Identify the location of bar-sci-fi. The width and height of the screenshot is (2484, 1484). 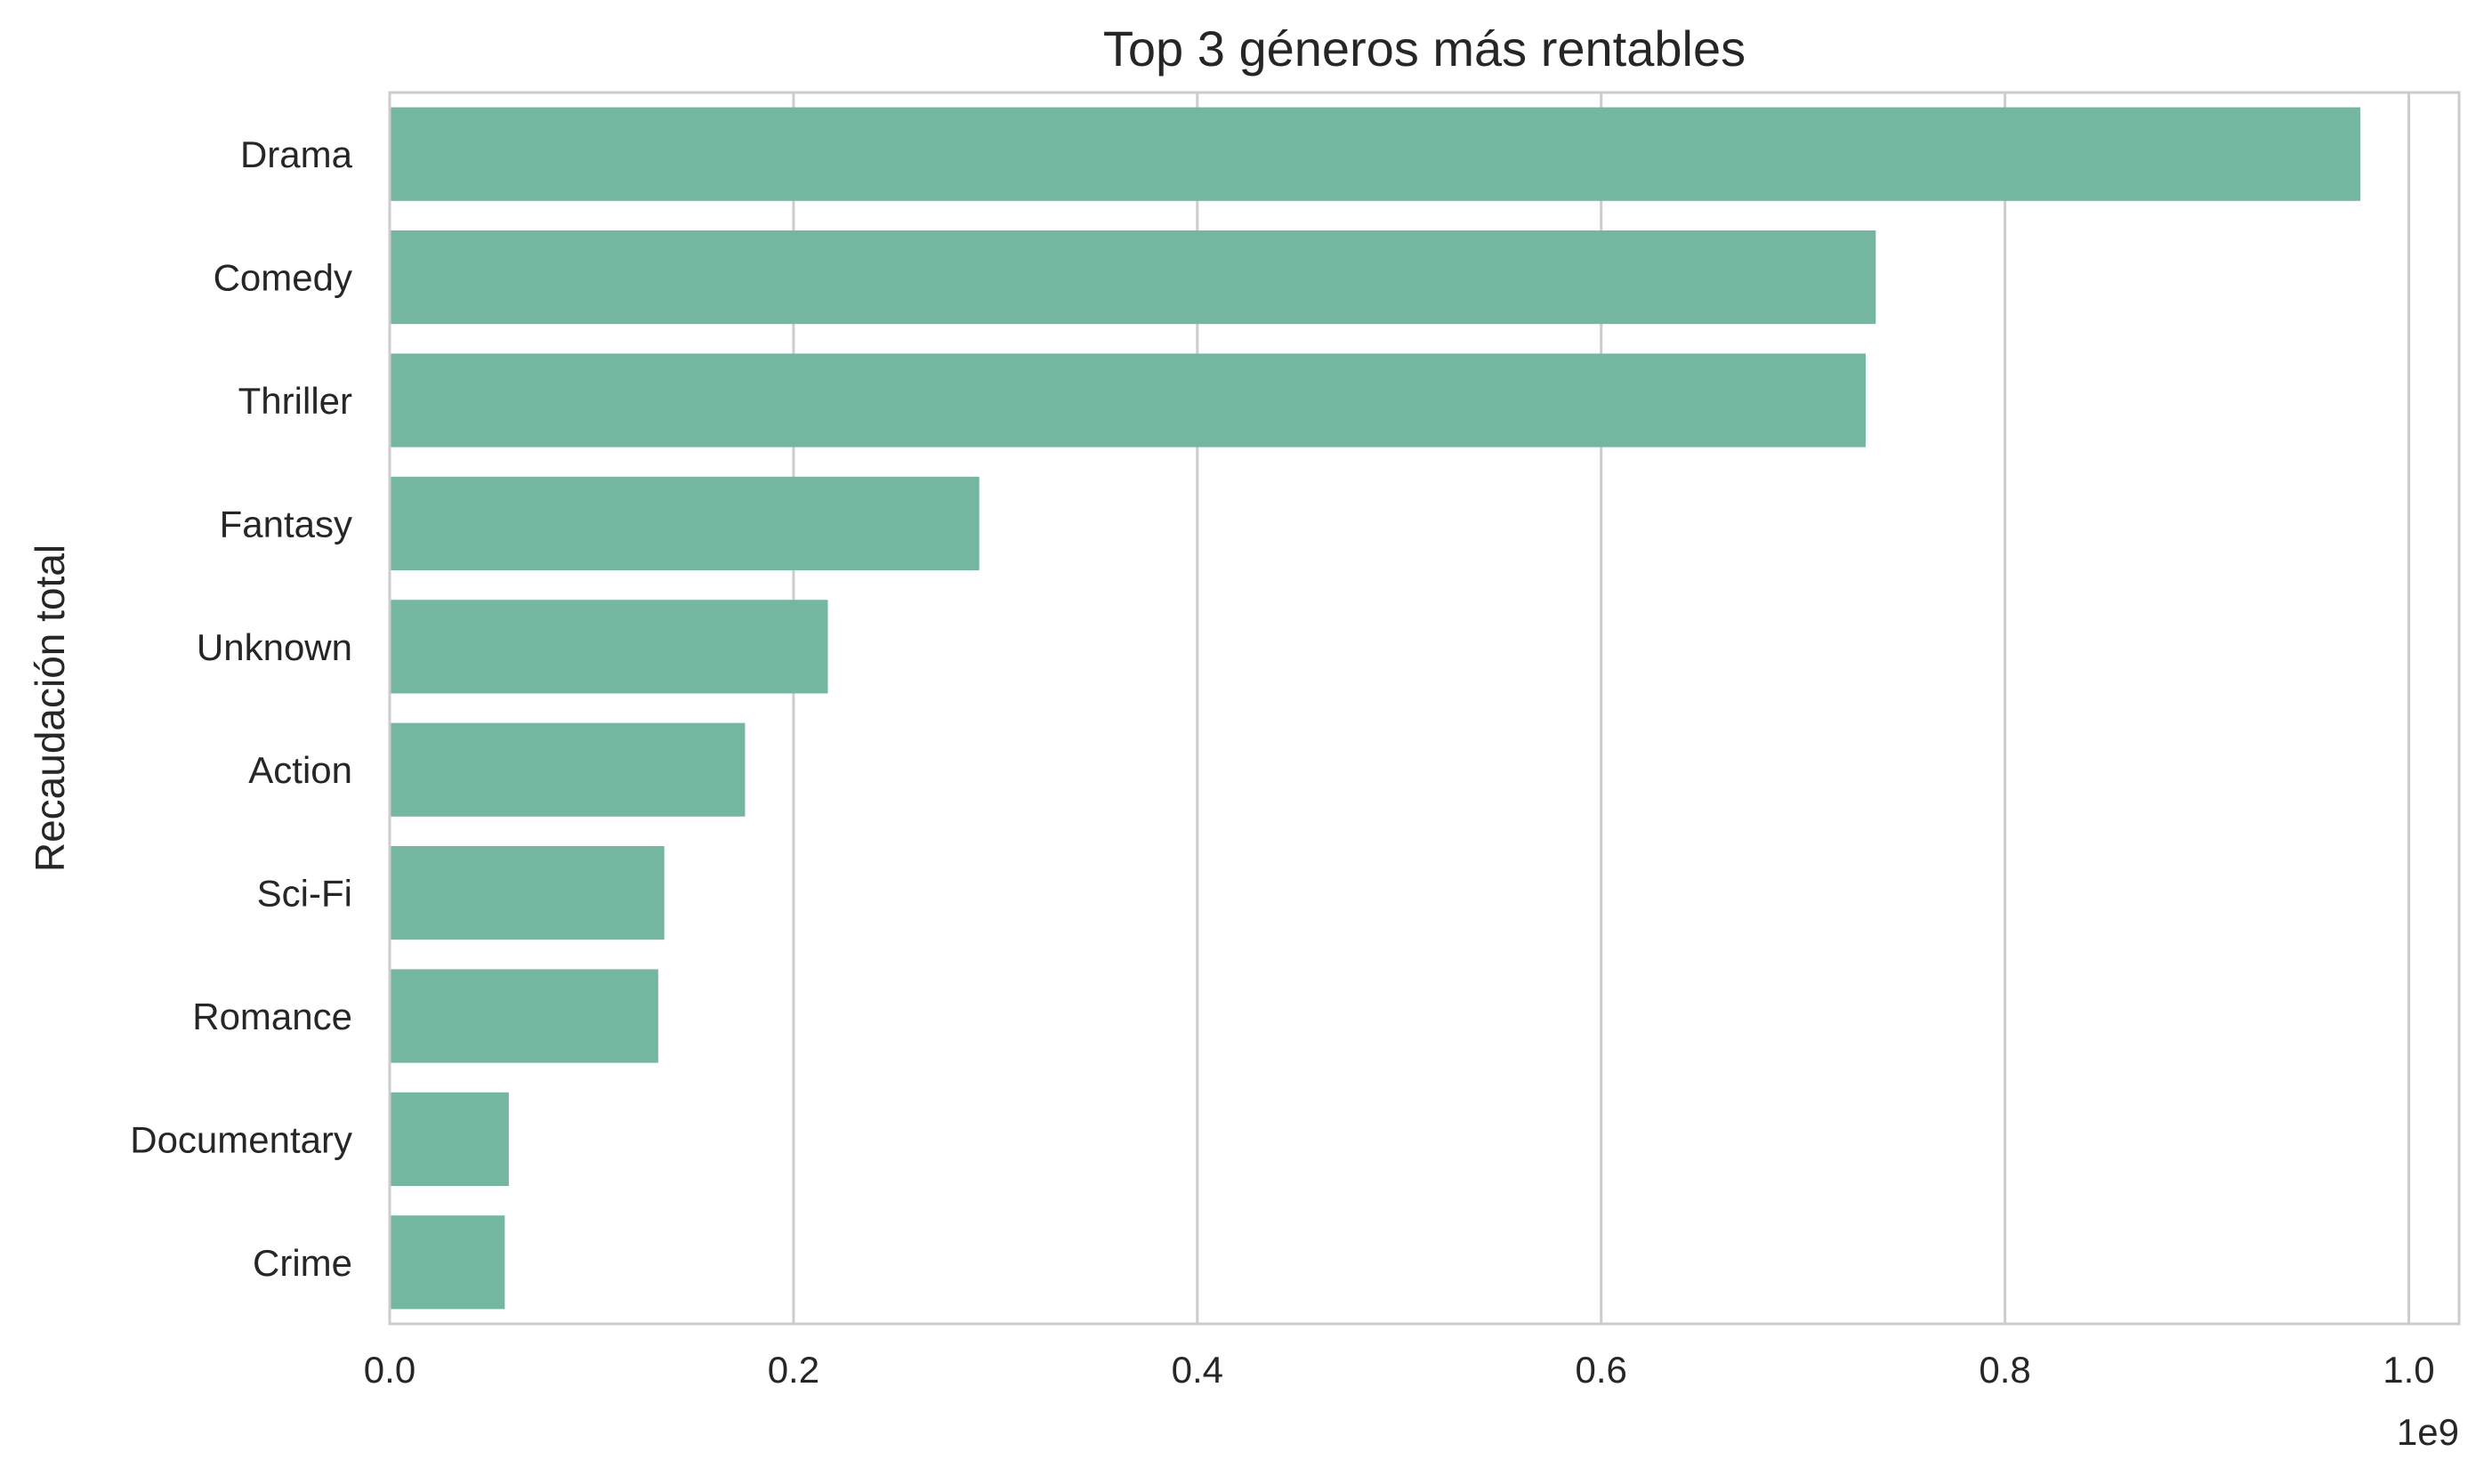
(528, 893).